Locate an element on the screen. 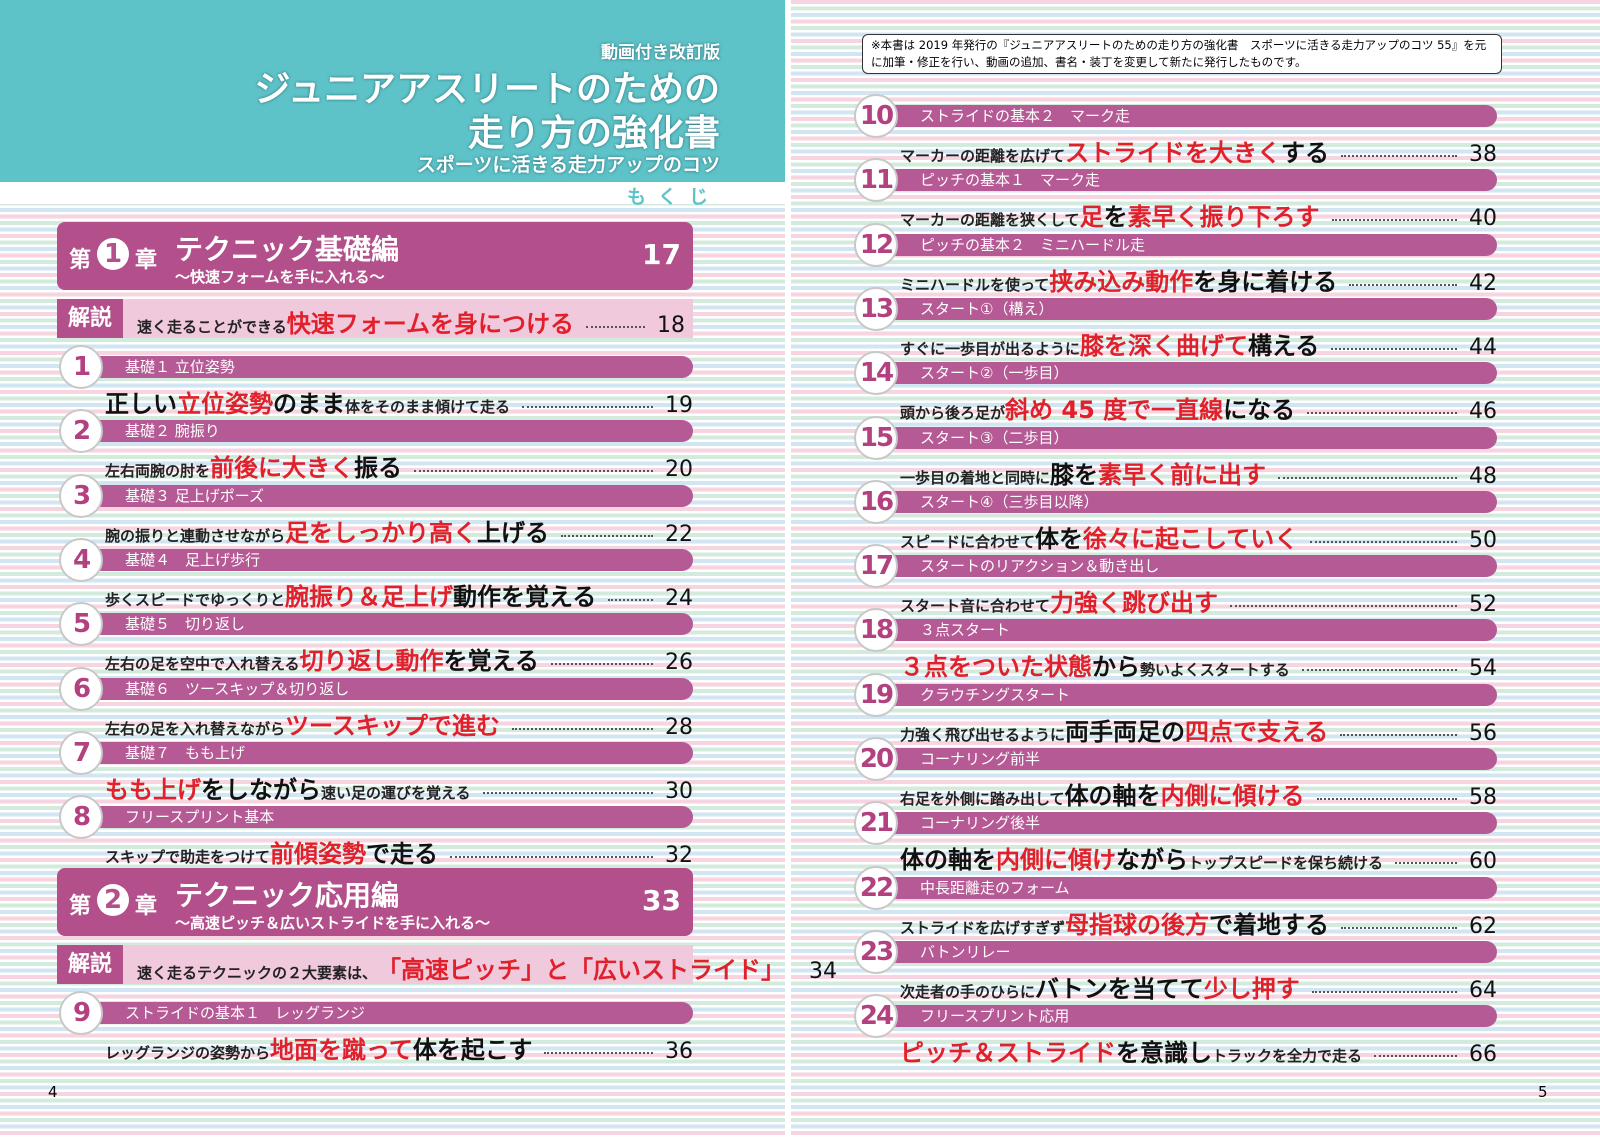  item-bar: 基礎１ 立位姿勢 is located at coordinates (384, 367).